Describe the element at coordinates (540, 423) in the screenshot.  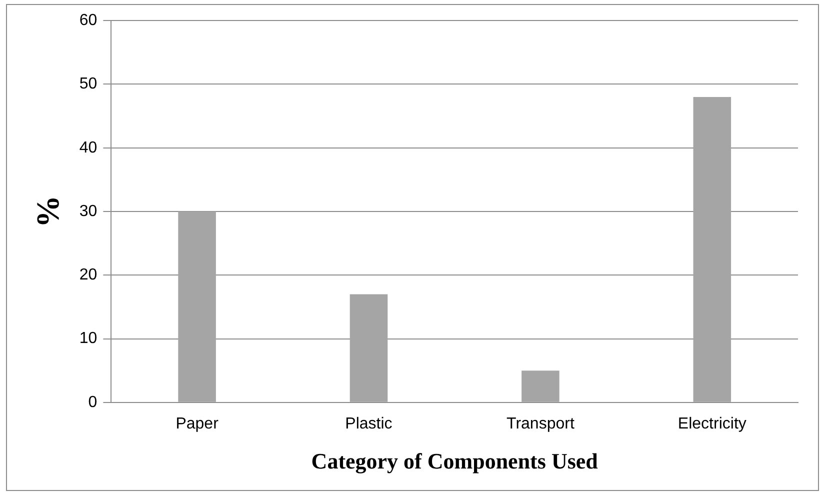
I see `x-tick-label: Transport` at that location.